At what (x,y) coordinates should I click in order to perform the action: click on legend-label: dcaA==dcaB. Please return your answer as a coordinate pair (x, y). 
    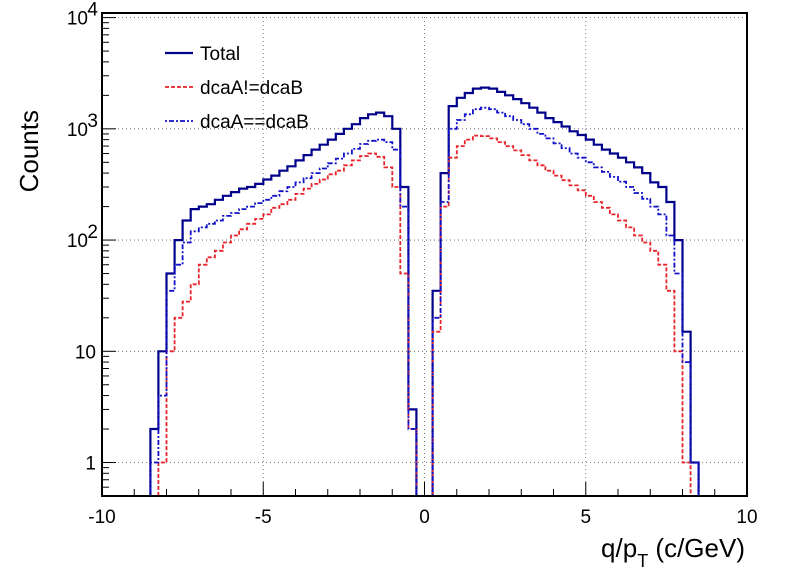
    Looking at the image, I should click on (254, 122).